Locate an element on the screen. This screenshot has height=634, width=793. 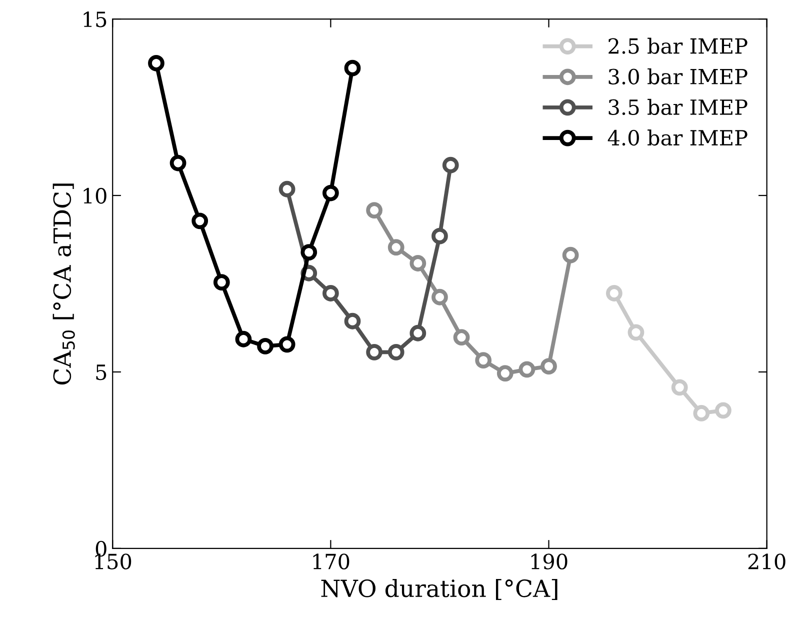
x-axis-title: NVO duration [°CA] is located at coordinates (439, 589).